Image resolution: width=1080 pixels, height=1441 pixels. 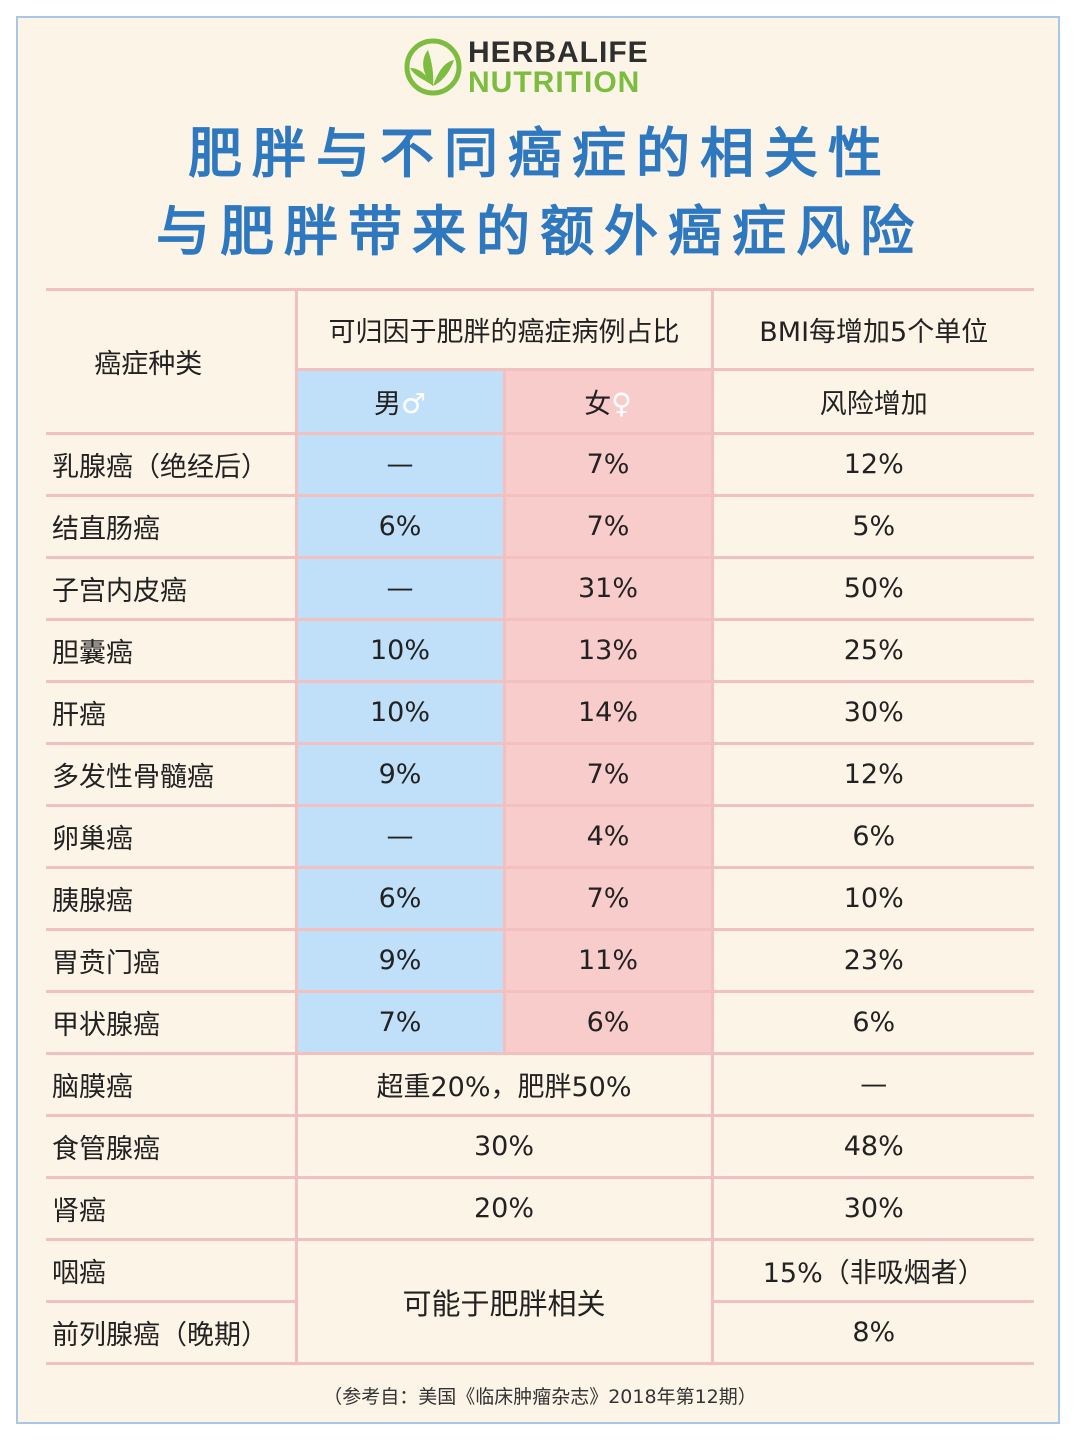 What do you see at coordinates (172, 1085) in the screenshot?
I see `cancer-name: 脑膜癌` at bounding box center [172, 1085].